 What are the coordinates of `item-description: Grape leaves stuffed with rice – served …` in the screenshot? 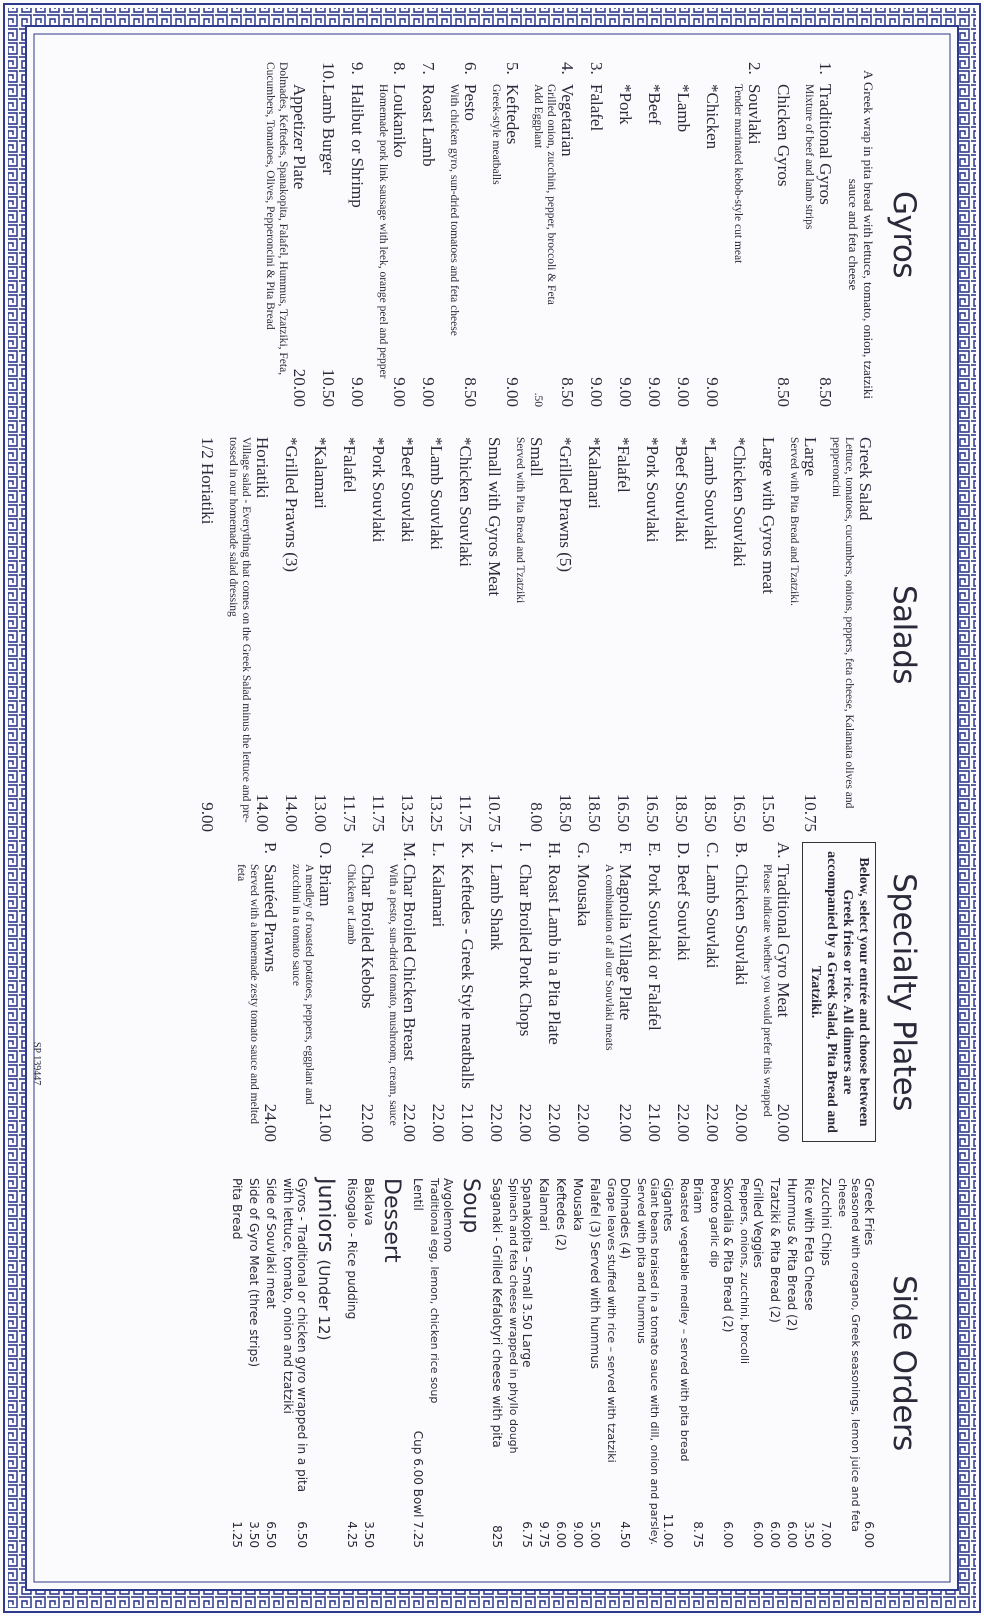 It's located at (611, 1320).